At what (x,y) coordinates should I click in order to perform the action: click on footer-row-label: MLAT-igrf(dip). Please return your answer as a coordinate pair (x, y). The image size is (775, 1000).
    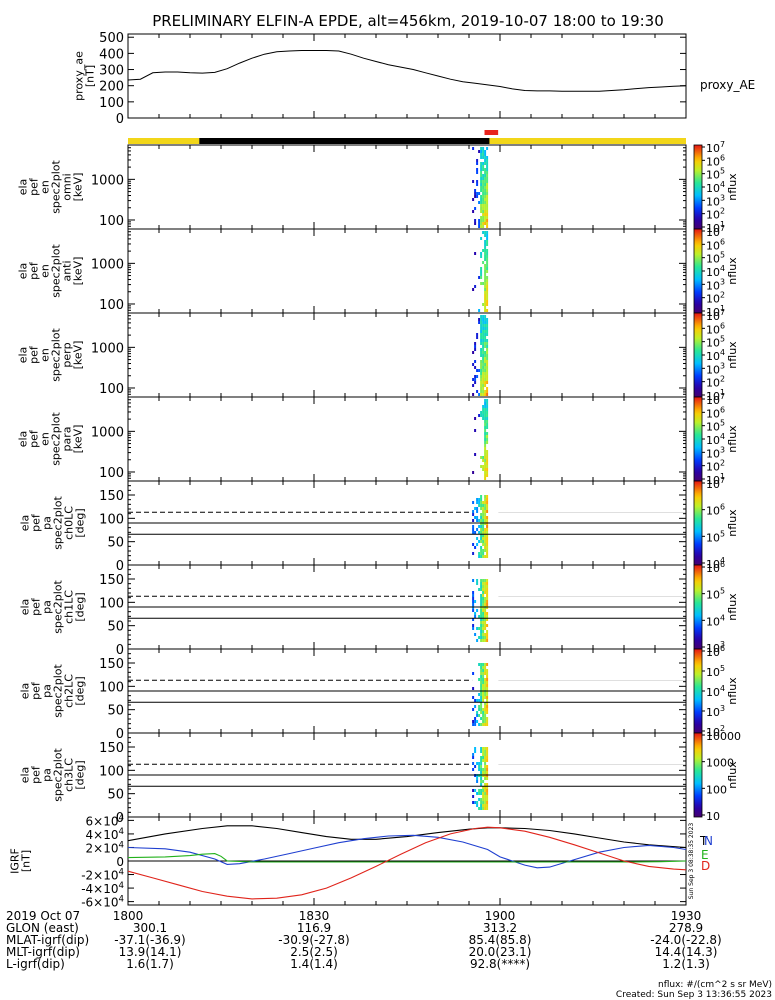
    Looking at the image, I should click on (47, 940).